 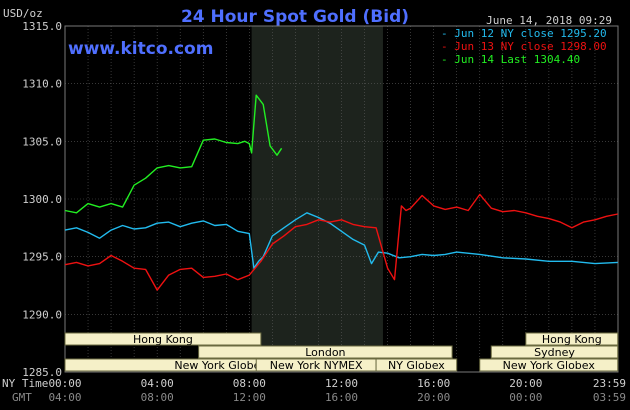 I want to click on legend-entry: - Jun 14 Last 1304.40, so click(x=510, y=59).